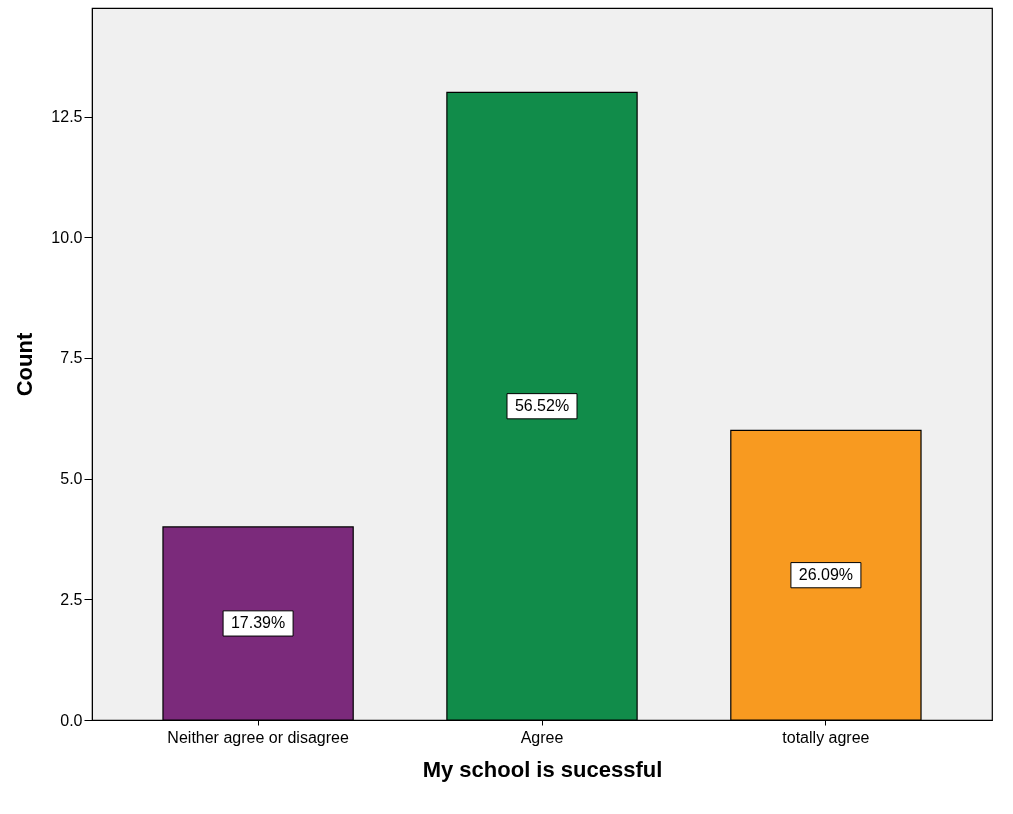 The image size is (1013, 814). What do you see at coordinates (71, 599) in the screenshot?
I see `y-tick-label: 2.5` at bounding box center [71, 599].